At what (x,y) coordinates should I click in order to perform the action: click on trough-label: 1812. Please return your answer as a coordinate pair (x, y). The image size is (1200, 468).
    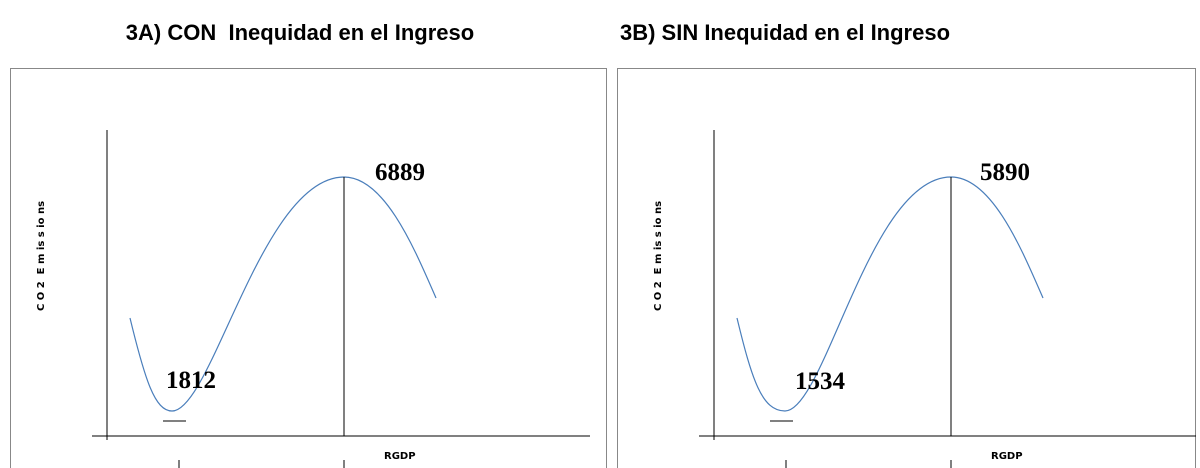
    Looking at the image, I should click on (191, 380).